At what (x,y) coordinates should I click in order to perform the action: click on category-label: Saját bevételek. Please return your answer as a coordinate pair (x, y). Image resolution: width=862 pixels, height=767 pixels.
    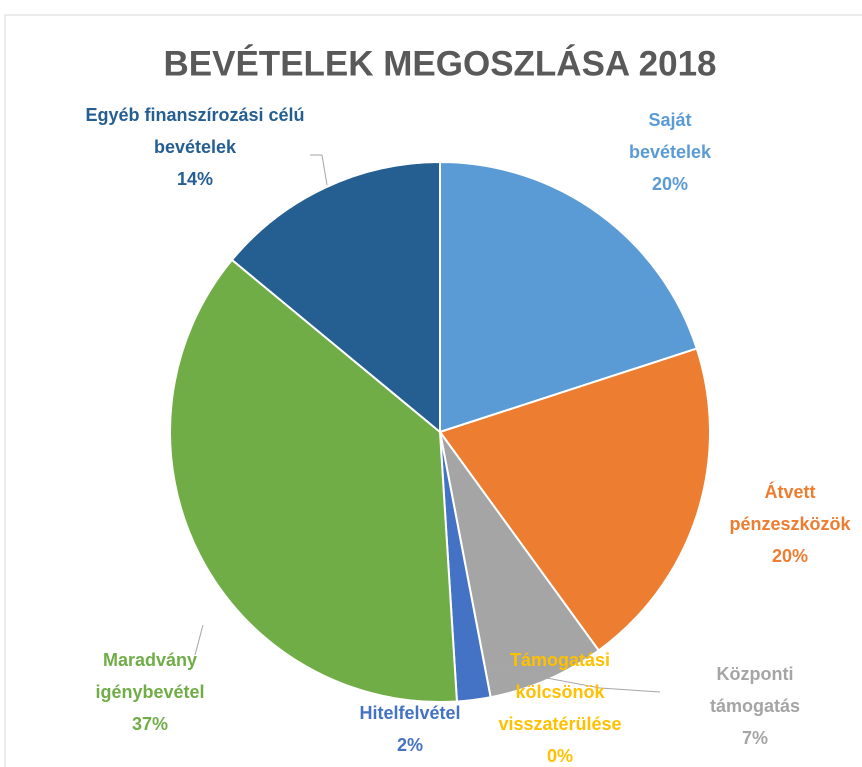
    Looking at the image, I should click on (670, 136).